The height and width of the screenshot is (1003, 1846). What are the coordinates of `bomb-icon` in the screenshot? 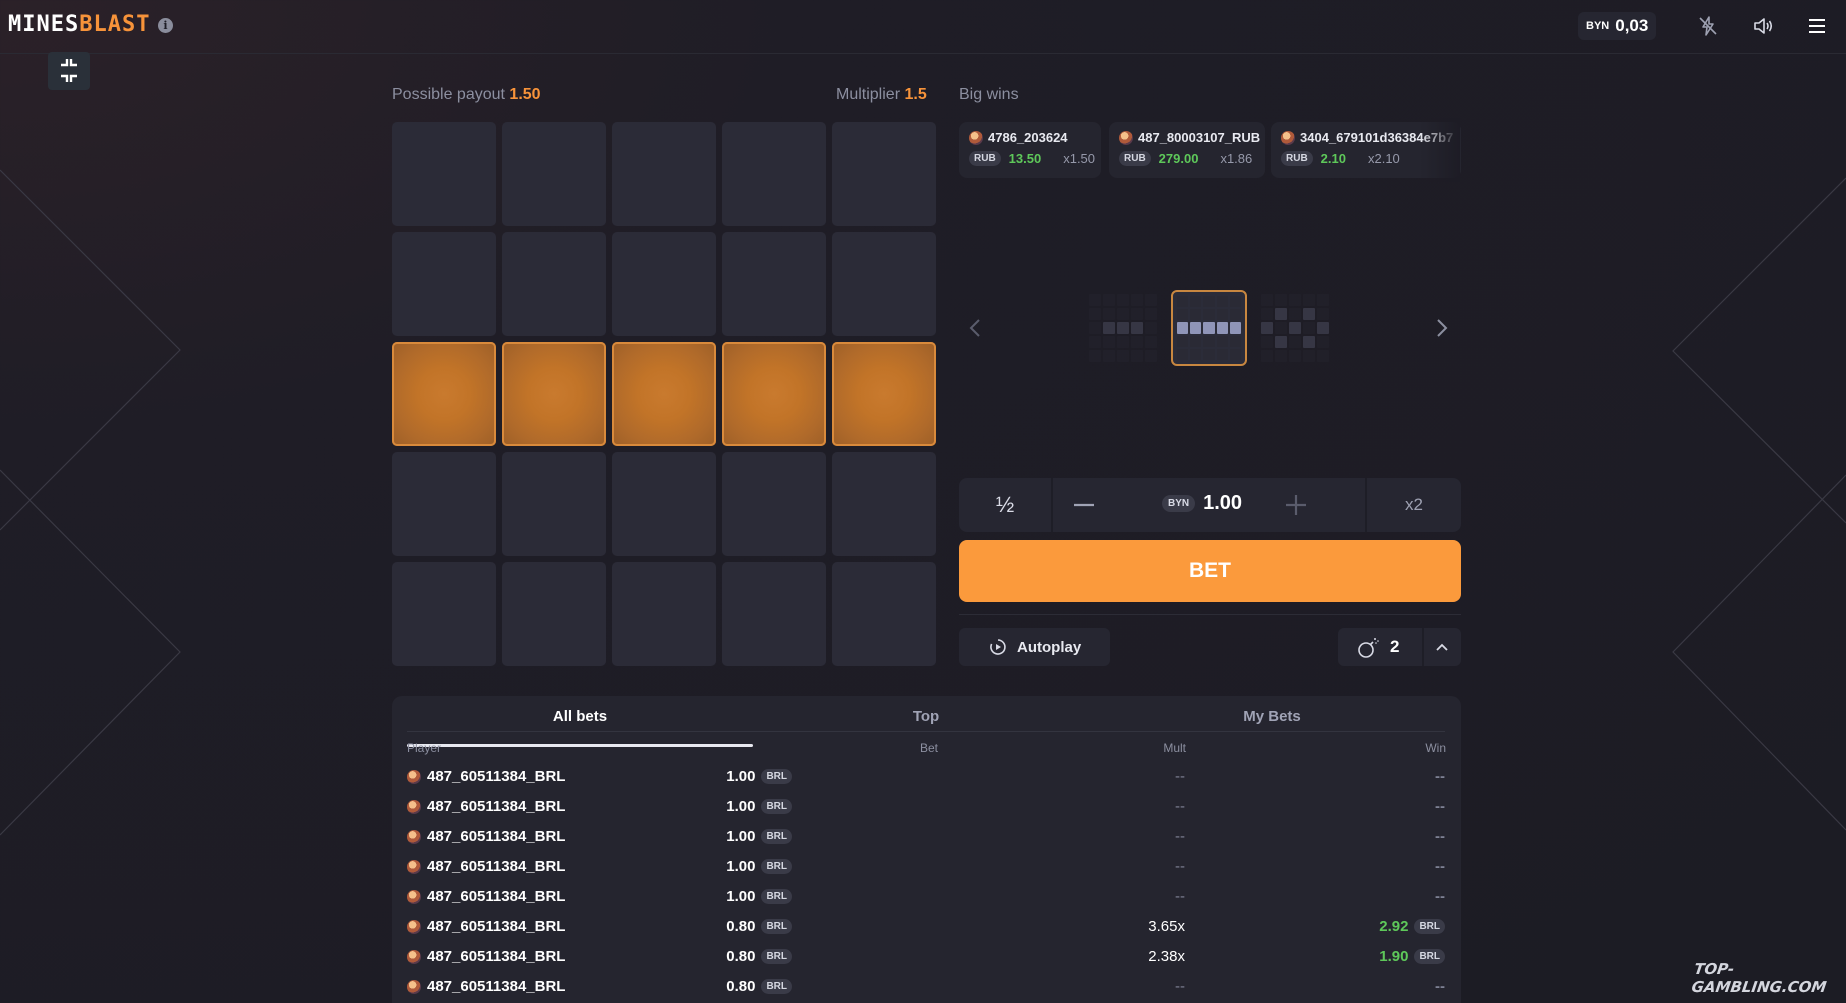 It's located at (1368, 648).